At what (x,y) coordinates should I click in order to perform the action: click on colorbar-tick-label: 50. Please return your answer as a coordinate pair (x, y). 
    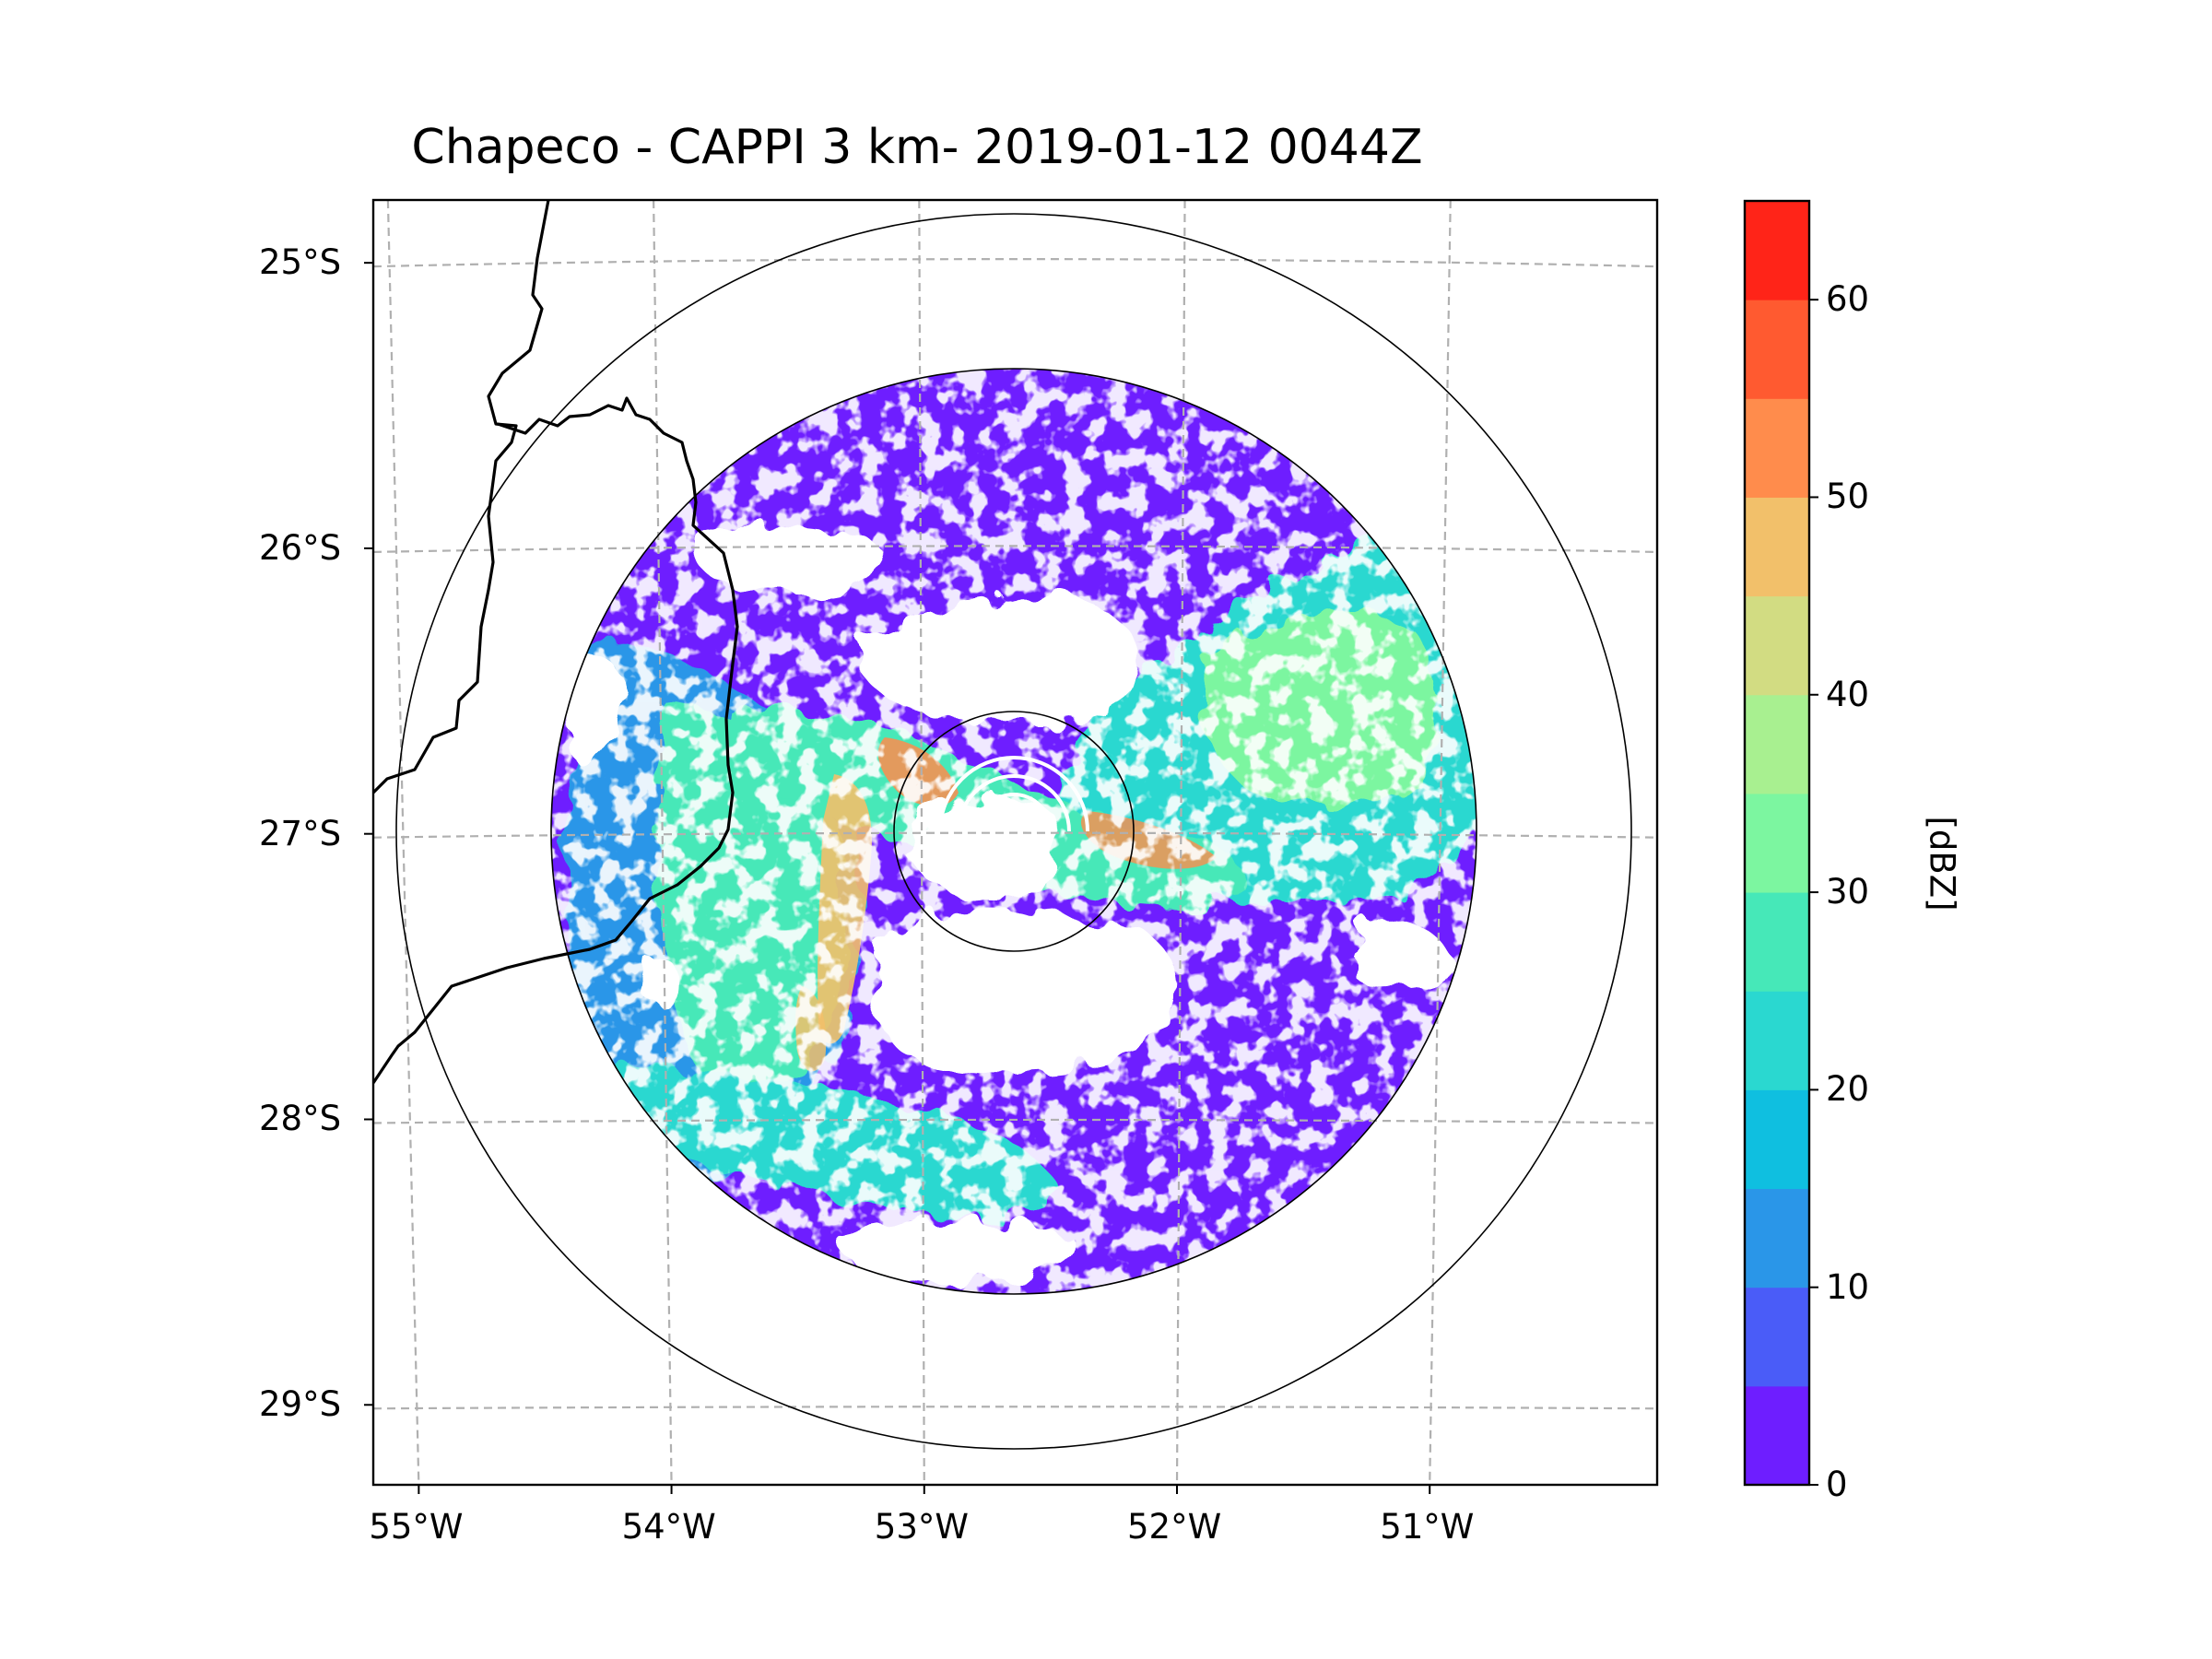
    Looking at the image, I should click on (1848, 497).